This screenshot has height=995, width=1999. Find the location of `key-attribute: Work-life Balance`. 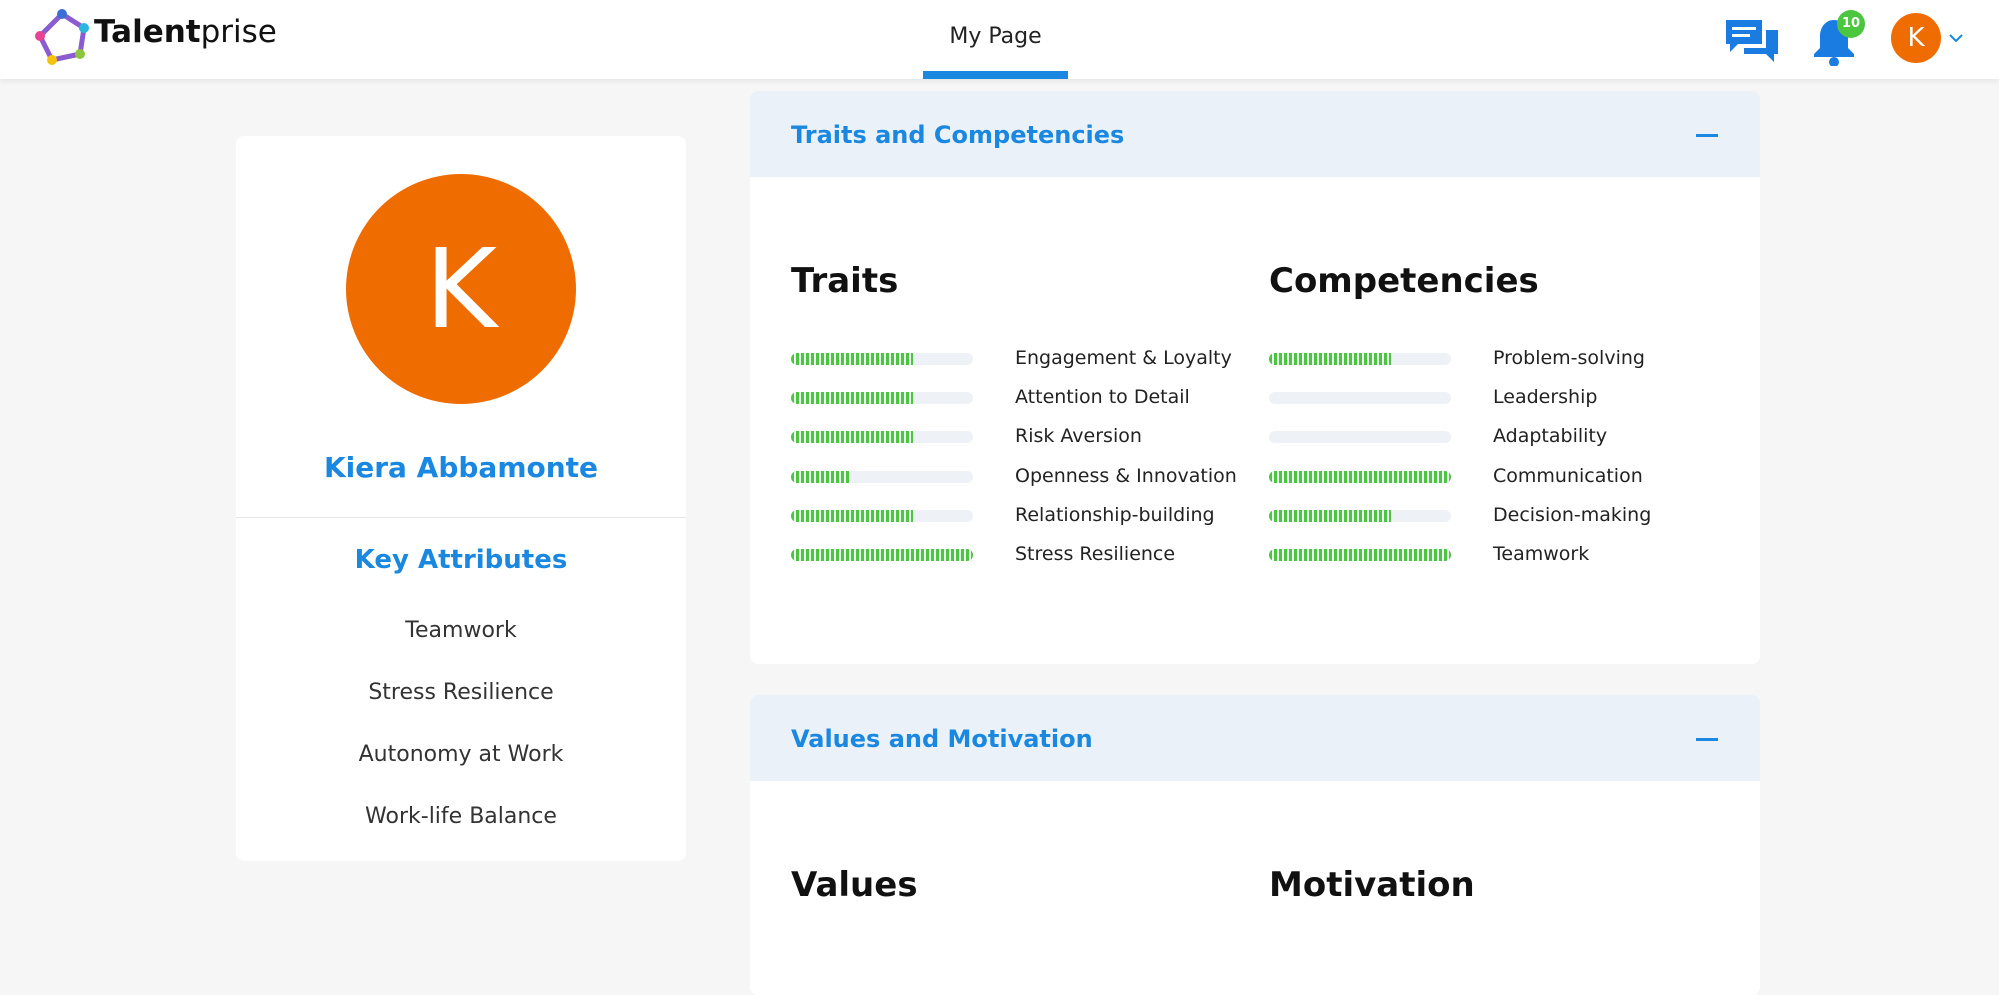

key-attribute: Work-life Balance is located at coordinates (461, 816).